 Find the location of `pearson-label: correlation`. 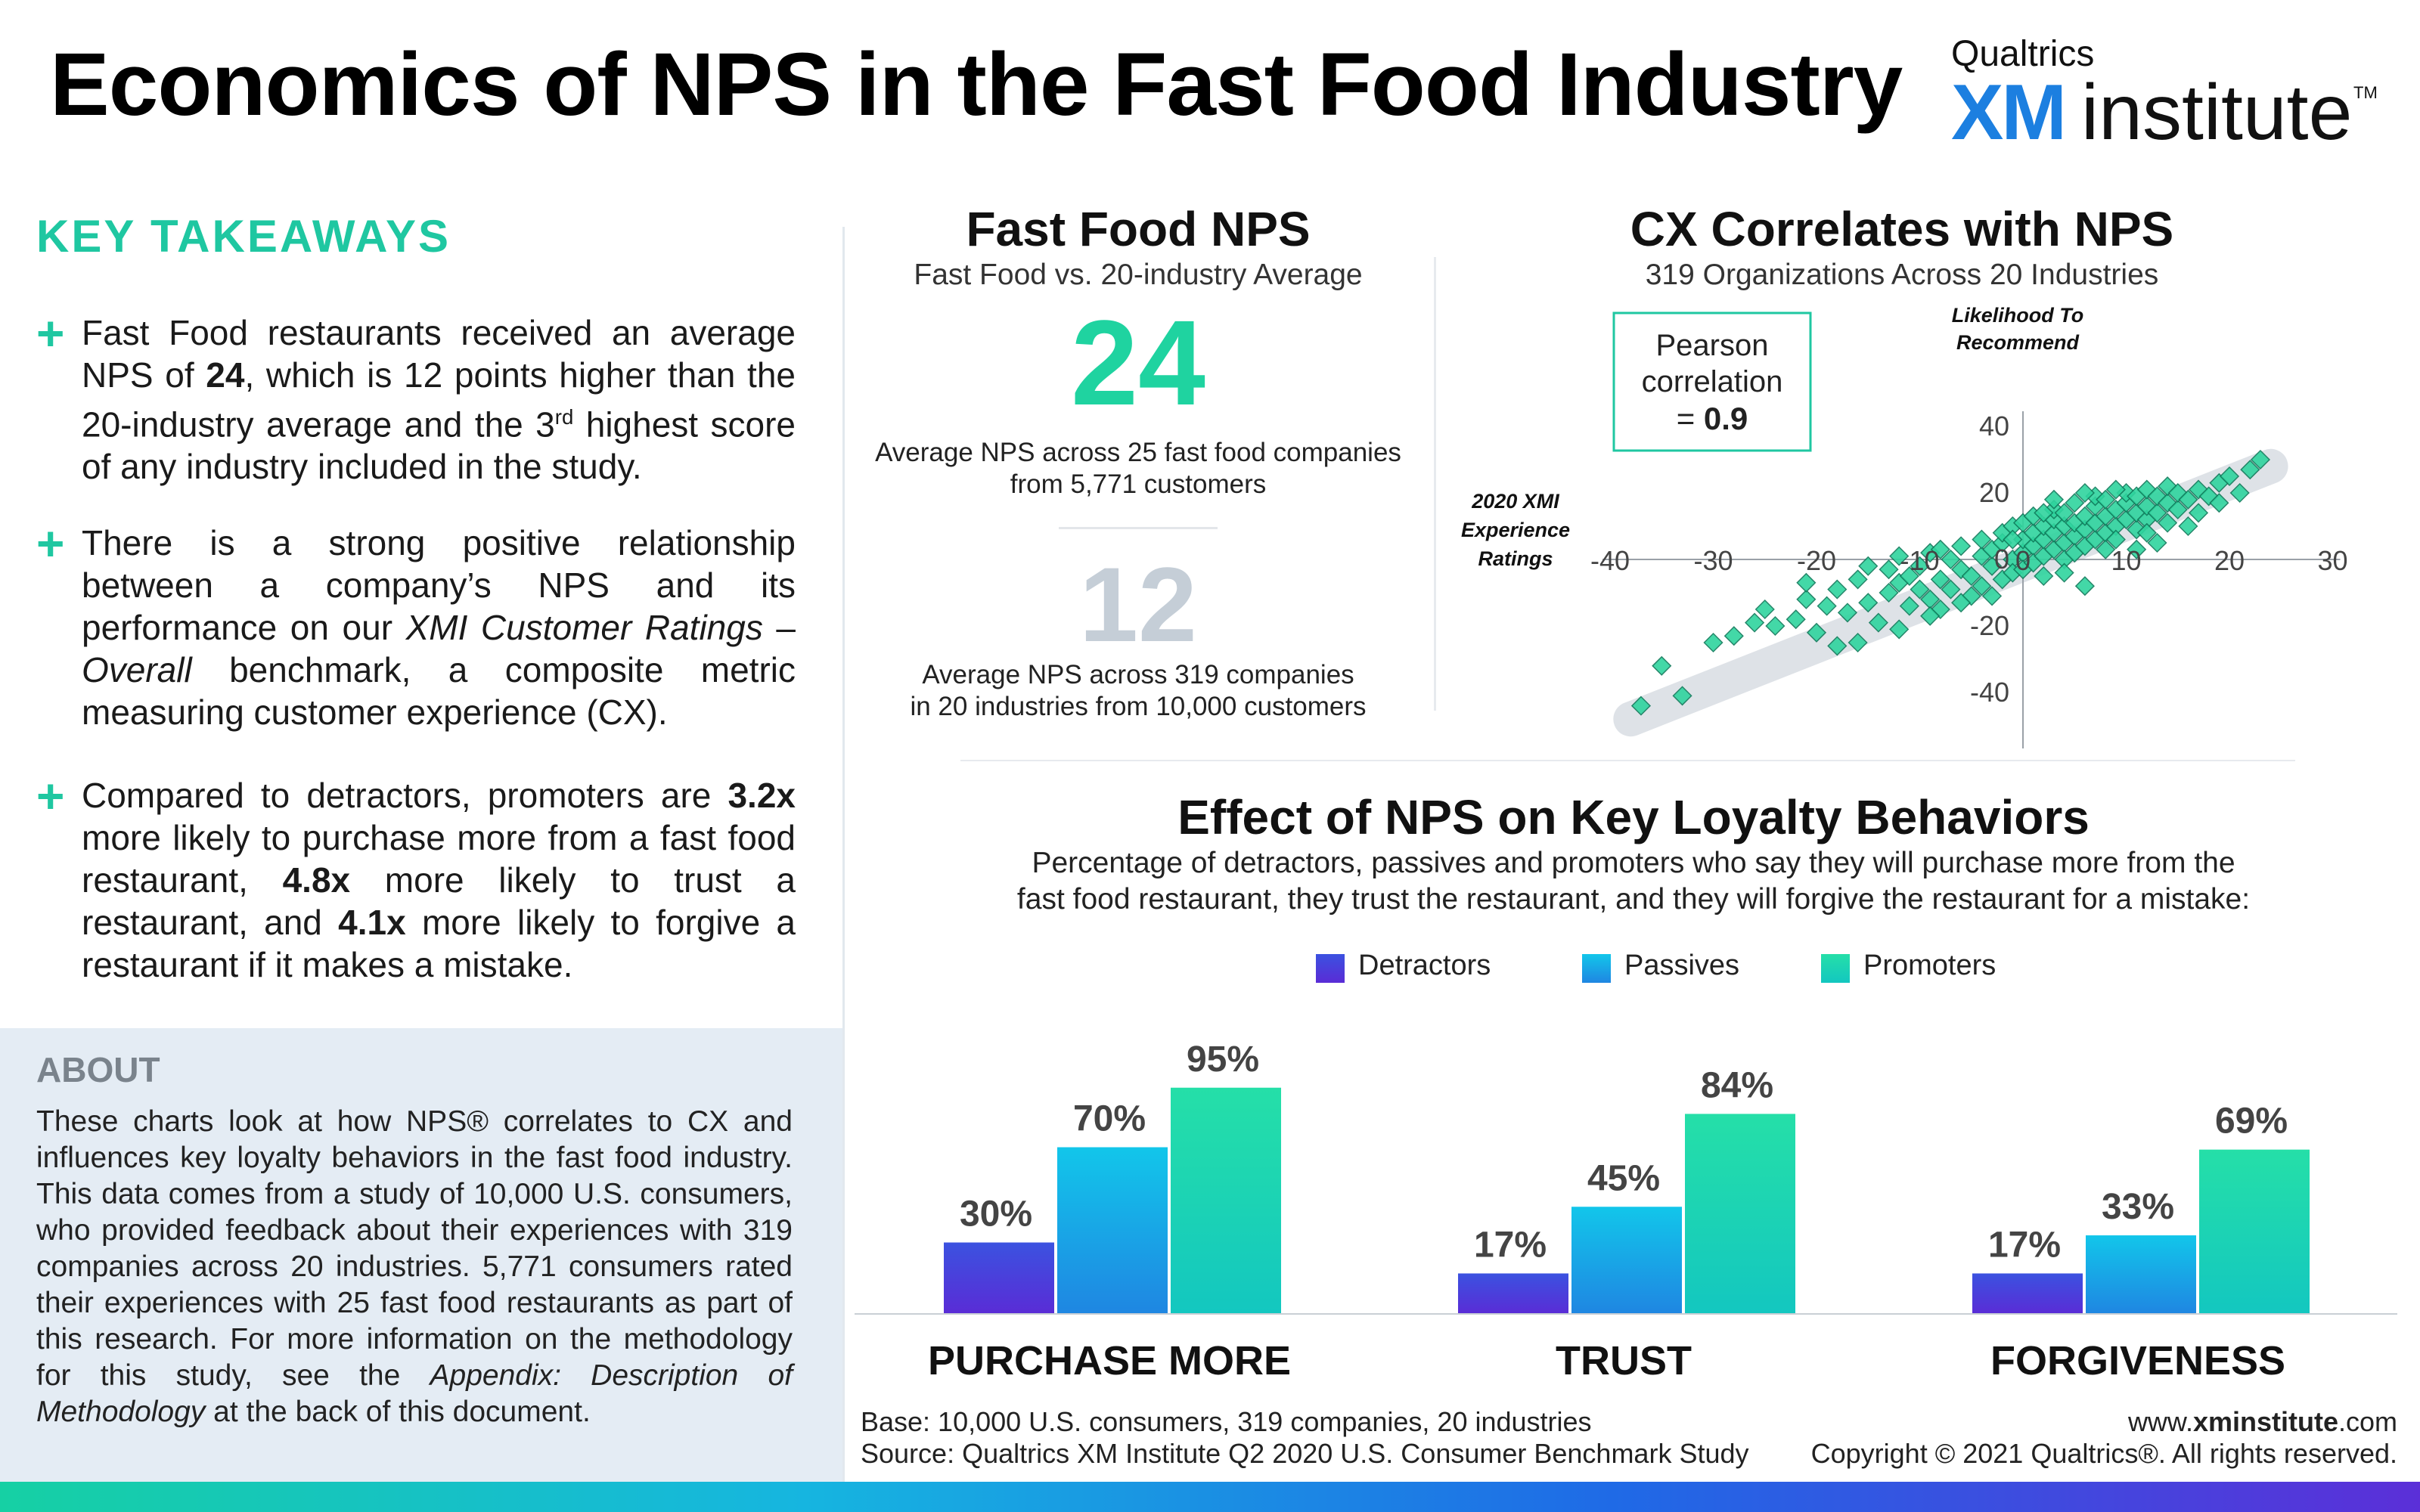

pearson-label: correlation is located at coordinates (1712, 381).